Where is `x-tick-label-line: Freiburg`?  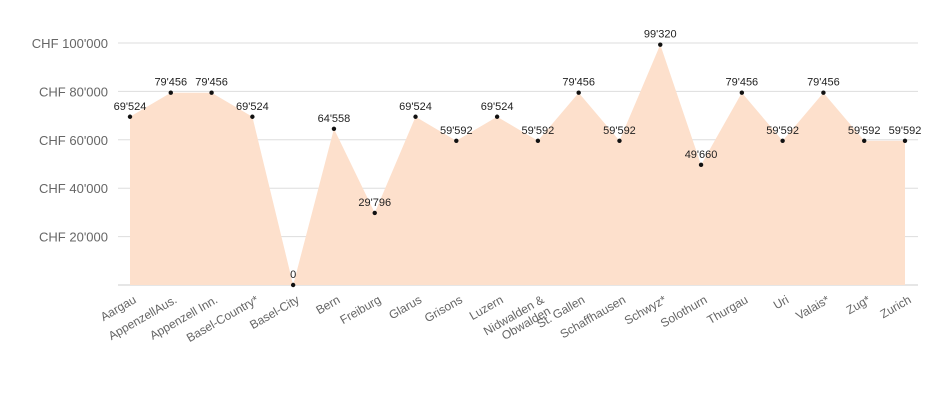 x-tick-label-line: Freiburg is located at coordinates (361, 309).